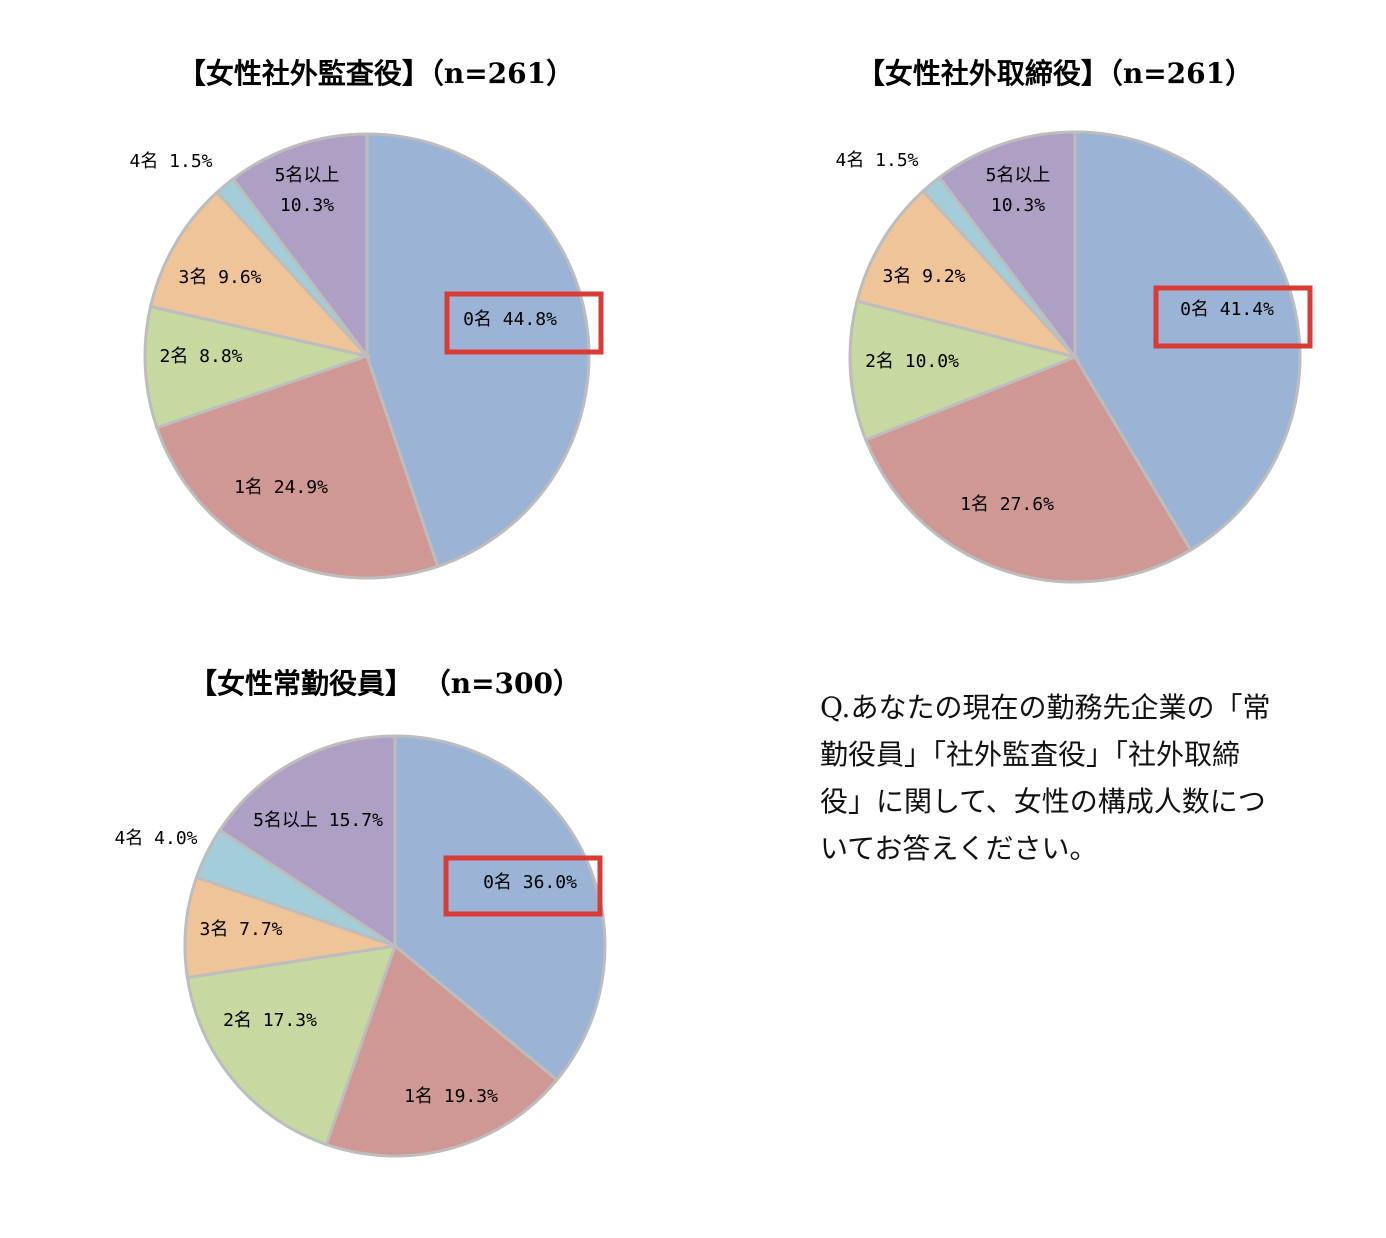  What do you see at coordinates (318, 820) in the screenshot?
I see `slice-label-5-plus: 5名以上 15.7%` at bounding box center [318, 820].